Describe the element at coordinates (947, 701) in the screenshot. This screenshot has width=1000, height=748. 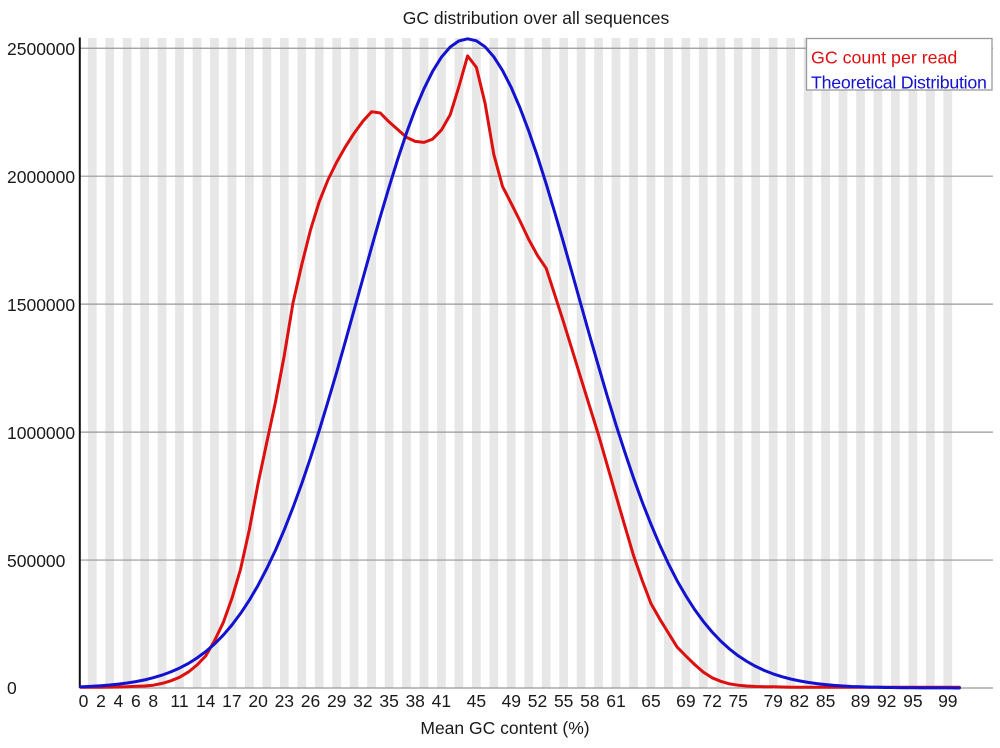
I see `svg-text: 99` at that location.